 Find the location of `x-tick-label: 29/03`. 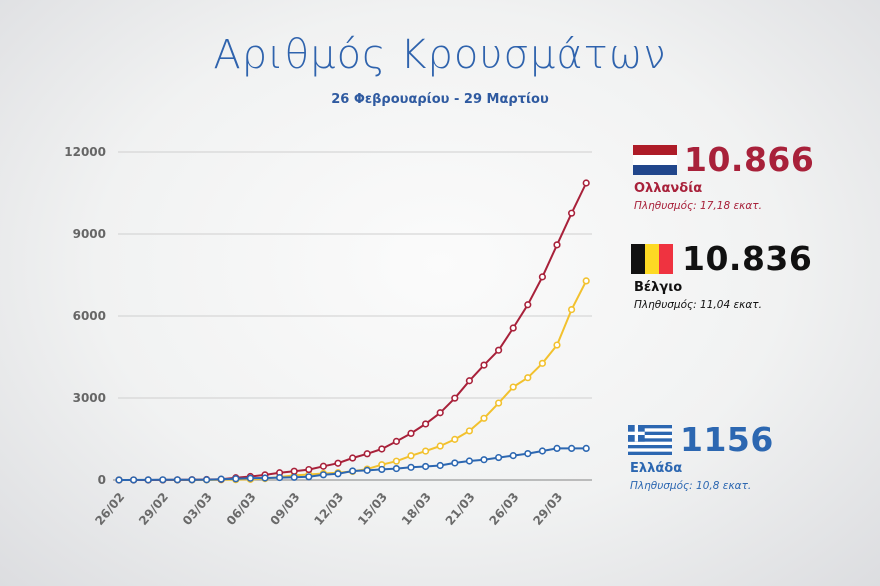

x-tick-label: 29/03 is located at coordinates (547, 509).